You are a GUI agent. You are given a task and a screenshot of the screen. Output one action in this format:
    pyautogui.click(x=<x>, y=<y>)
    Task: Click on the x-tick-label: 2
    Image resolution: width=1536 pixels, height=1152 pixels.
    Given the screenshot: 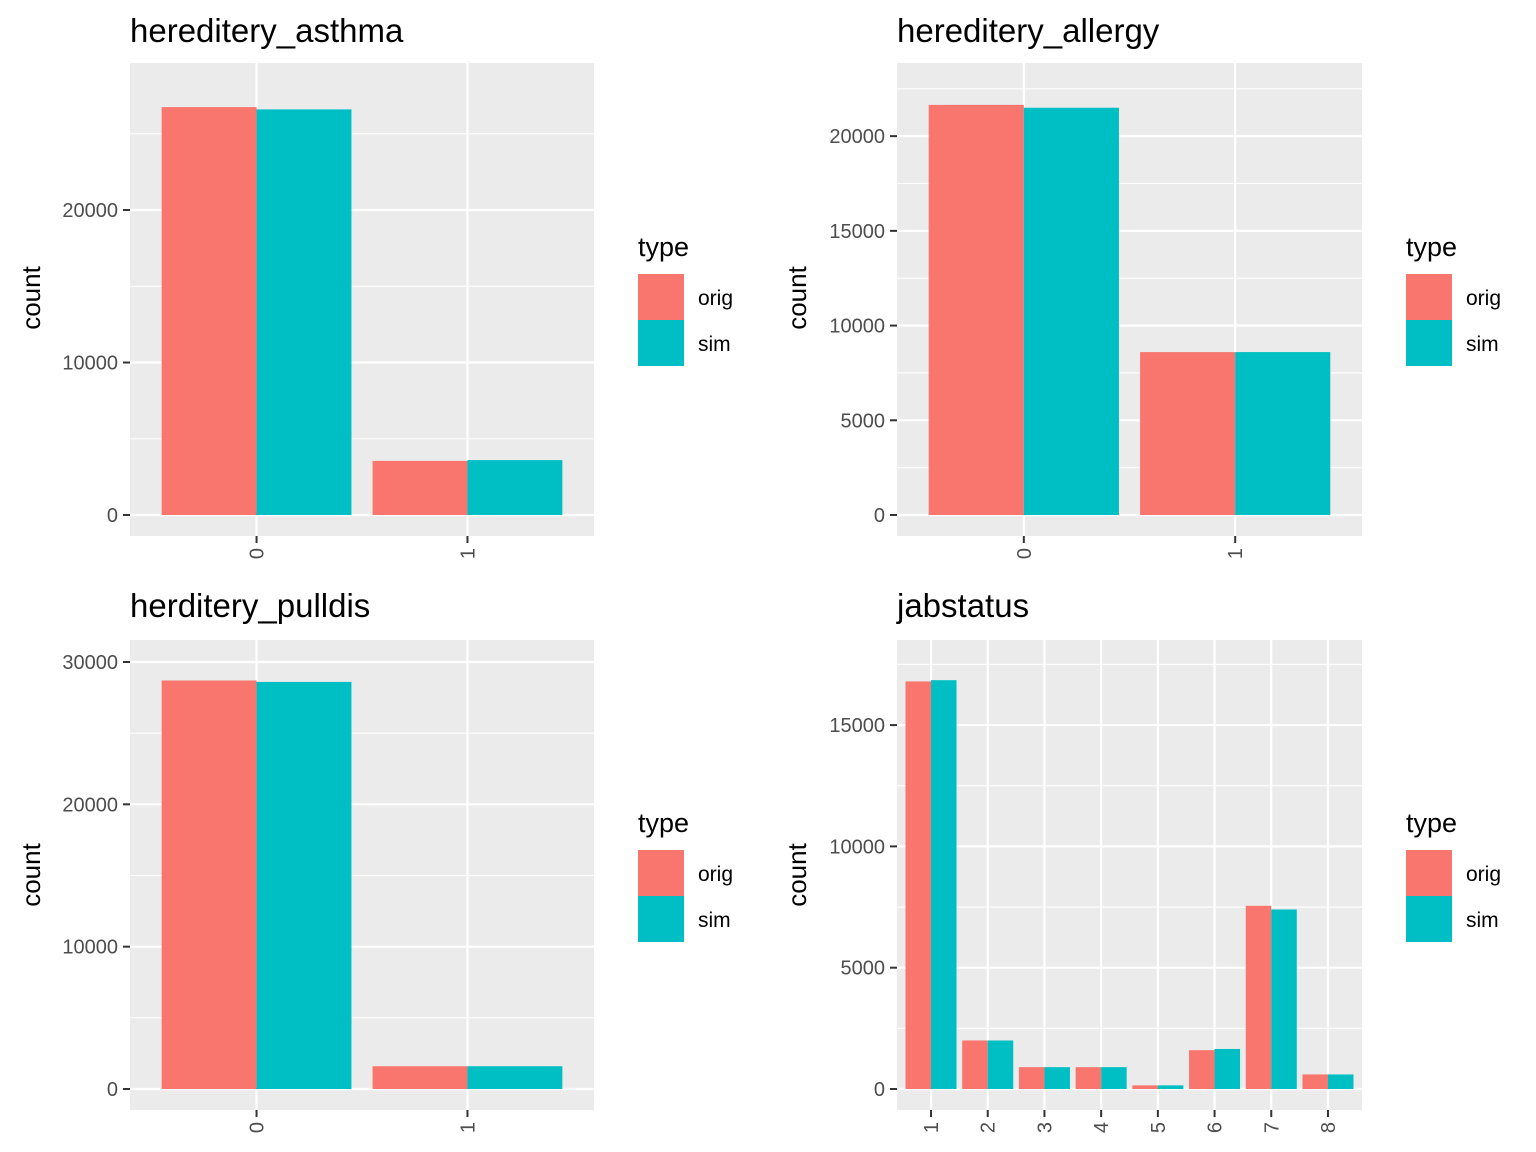 What is the action you would take?
    pyautogui.click(x=989, y=1127)
    